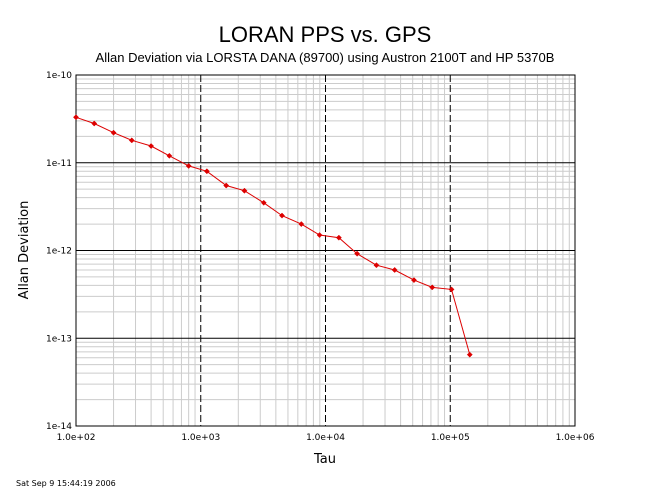 The image size is (650, 500). Describe the element at coordinates (76, 438) in the screenshot. I see `x-tick-label: 1.0e+02` at that location.